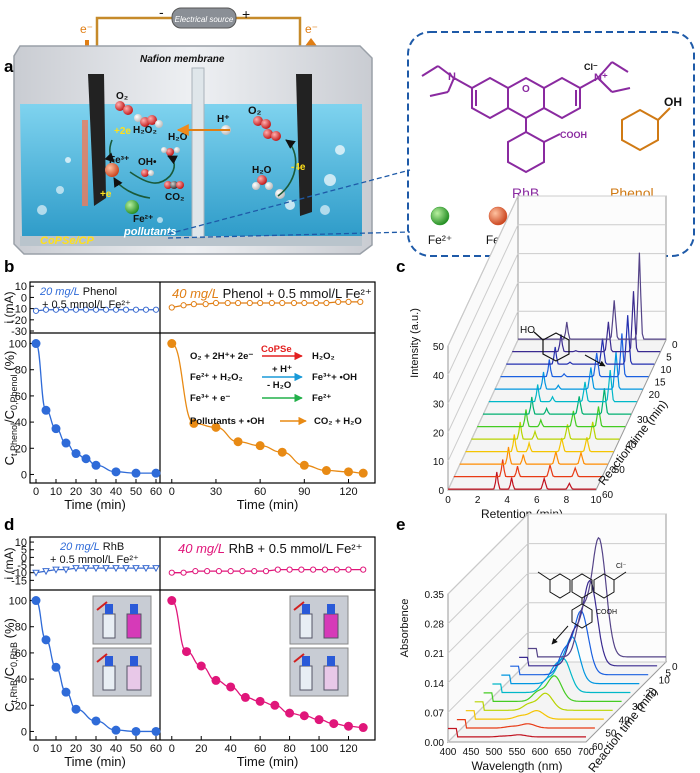  I want to click on panelE-back-wall, so click(597, 588).